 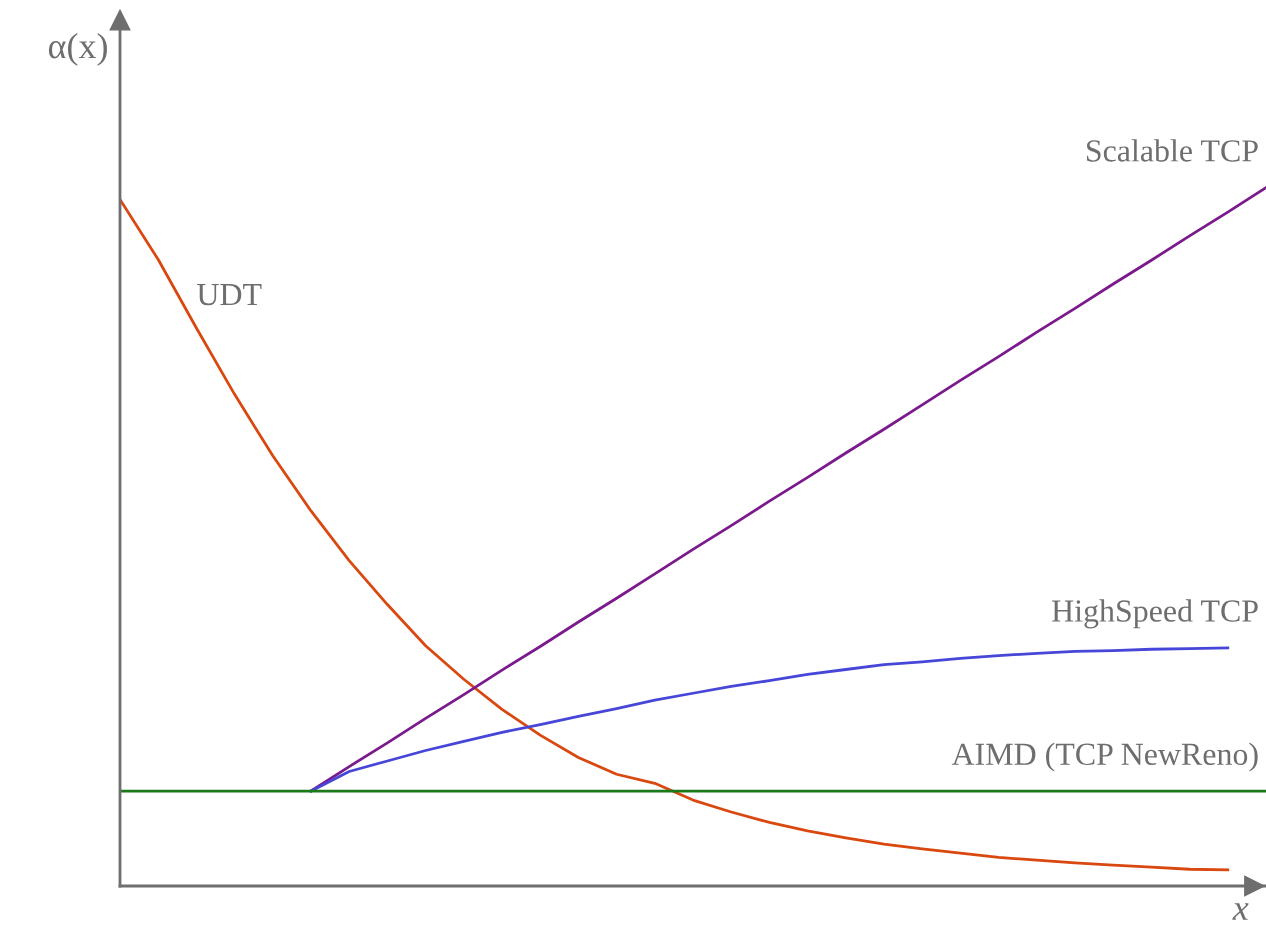 What do you see at coordinates (1172, 150) in the screenshot?
I see `series-label: Scalable TCP` at bounding box center [1172, 150].